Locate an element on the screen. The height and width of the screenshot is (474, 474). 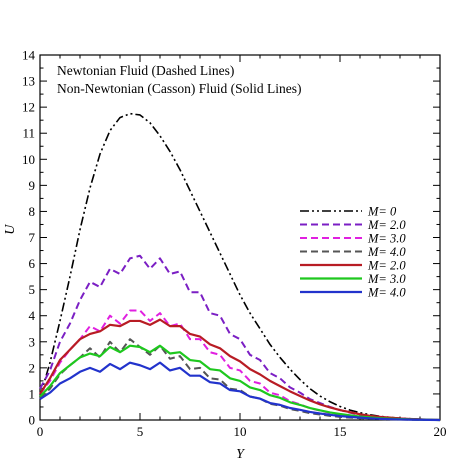
y-tick-label: 3 is located at coordinates (32, 341).